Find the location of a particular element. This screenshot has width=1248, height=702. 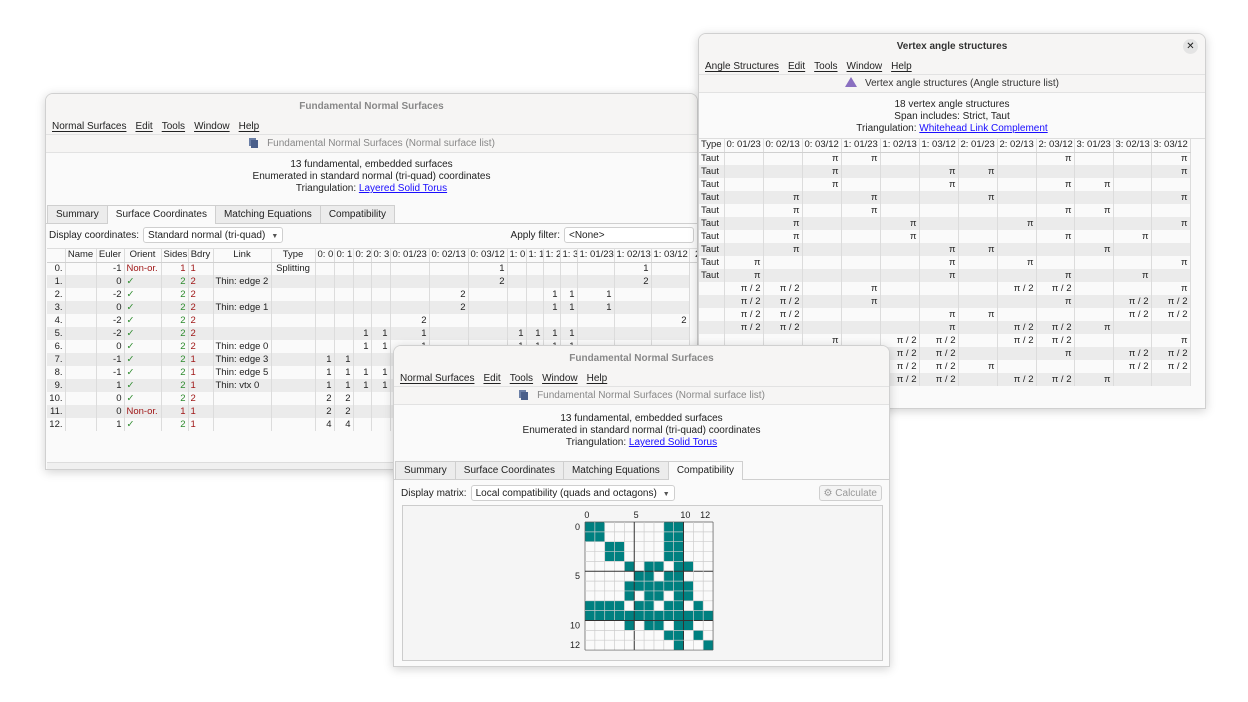

column-header: 2: 02/13 is located at coordinates (1017, 146).